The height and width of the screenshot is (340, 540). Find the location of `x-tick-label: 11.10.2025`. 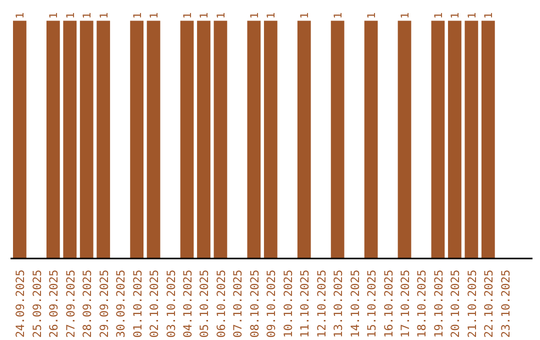

x-tick-label: 11.10.2025 is located at coordinates (305, 304).